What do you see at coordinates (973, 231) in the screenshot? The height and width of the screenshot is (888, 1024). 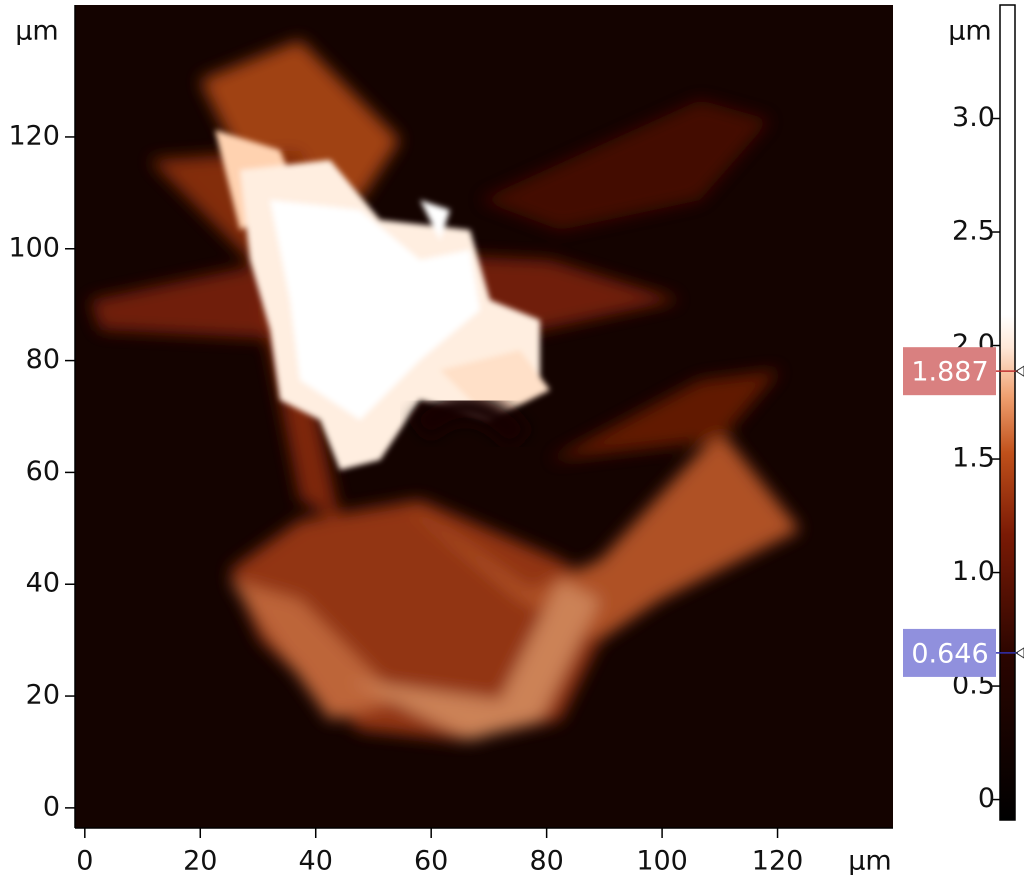 I see `colorbar-tick-label: 2.5` at bounding box center [973, 231].